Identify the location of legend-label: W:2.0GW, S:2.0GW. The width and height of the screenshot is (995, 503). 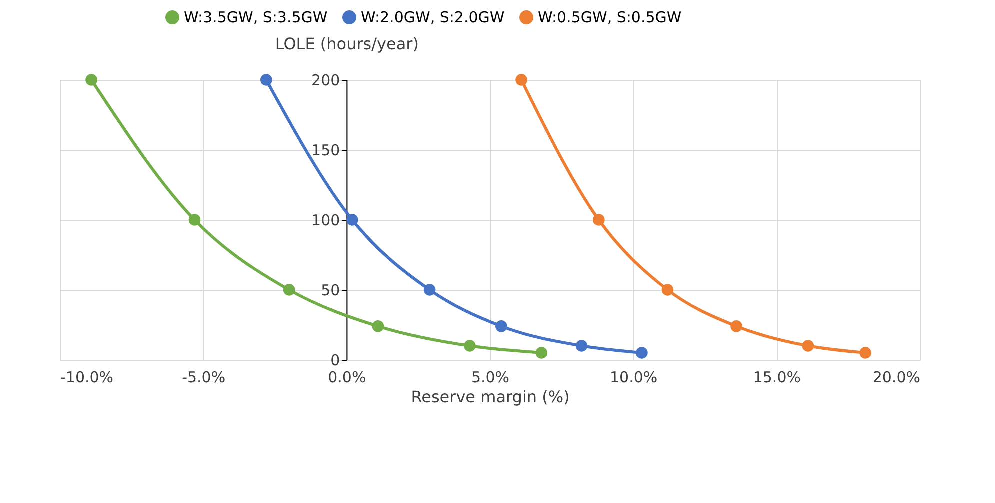
(433, 17).